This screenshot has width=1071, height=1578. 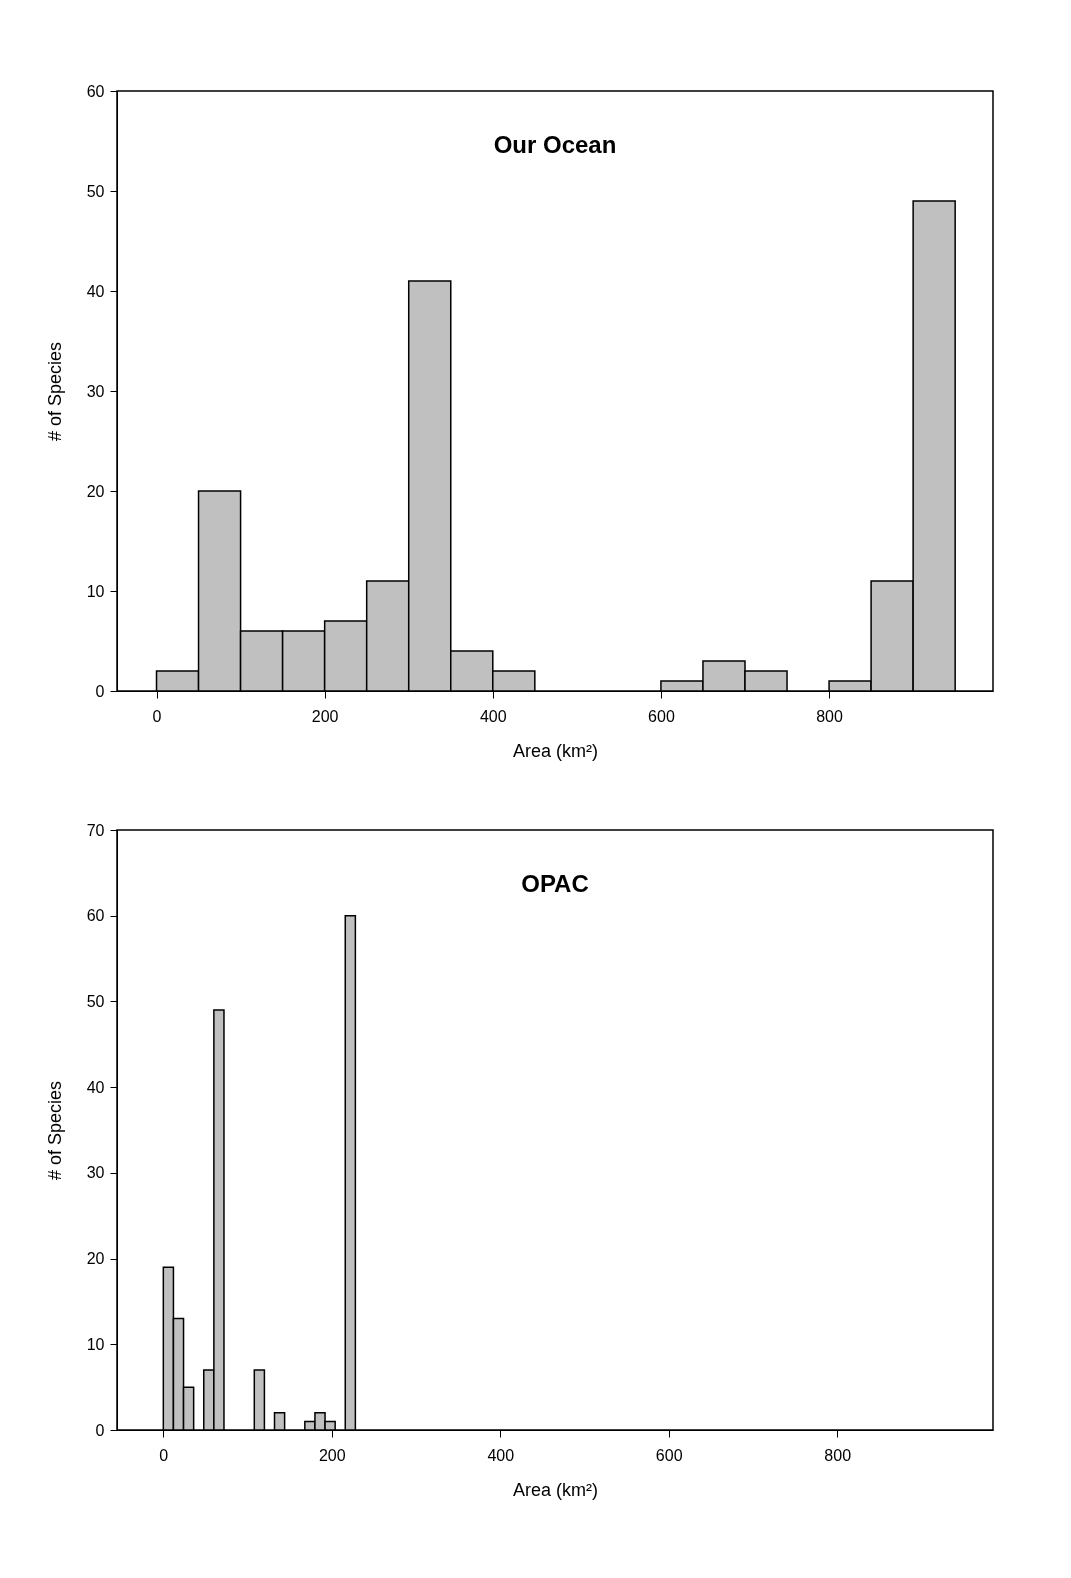 I want to click on text: Our Ocean, so click(x=555, y=144).